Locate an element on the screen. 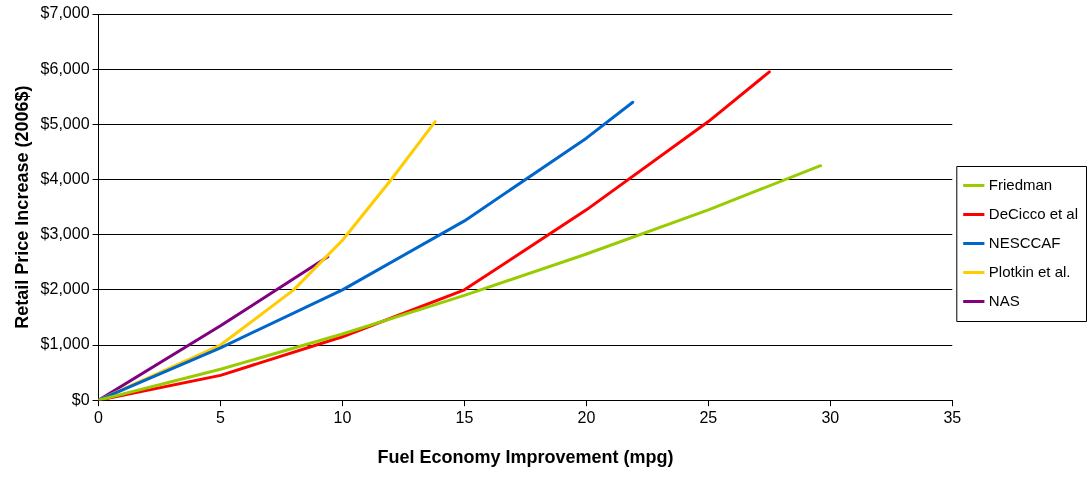 This screenshot has height=479, width=1088. y-tick-label: $1,000 is located at coordinates (65, 344).